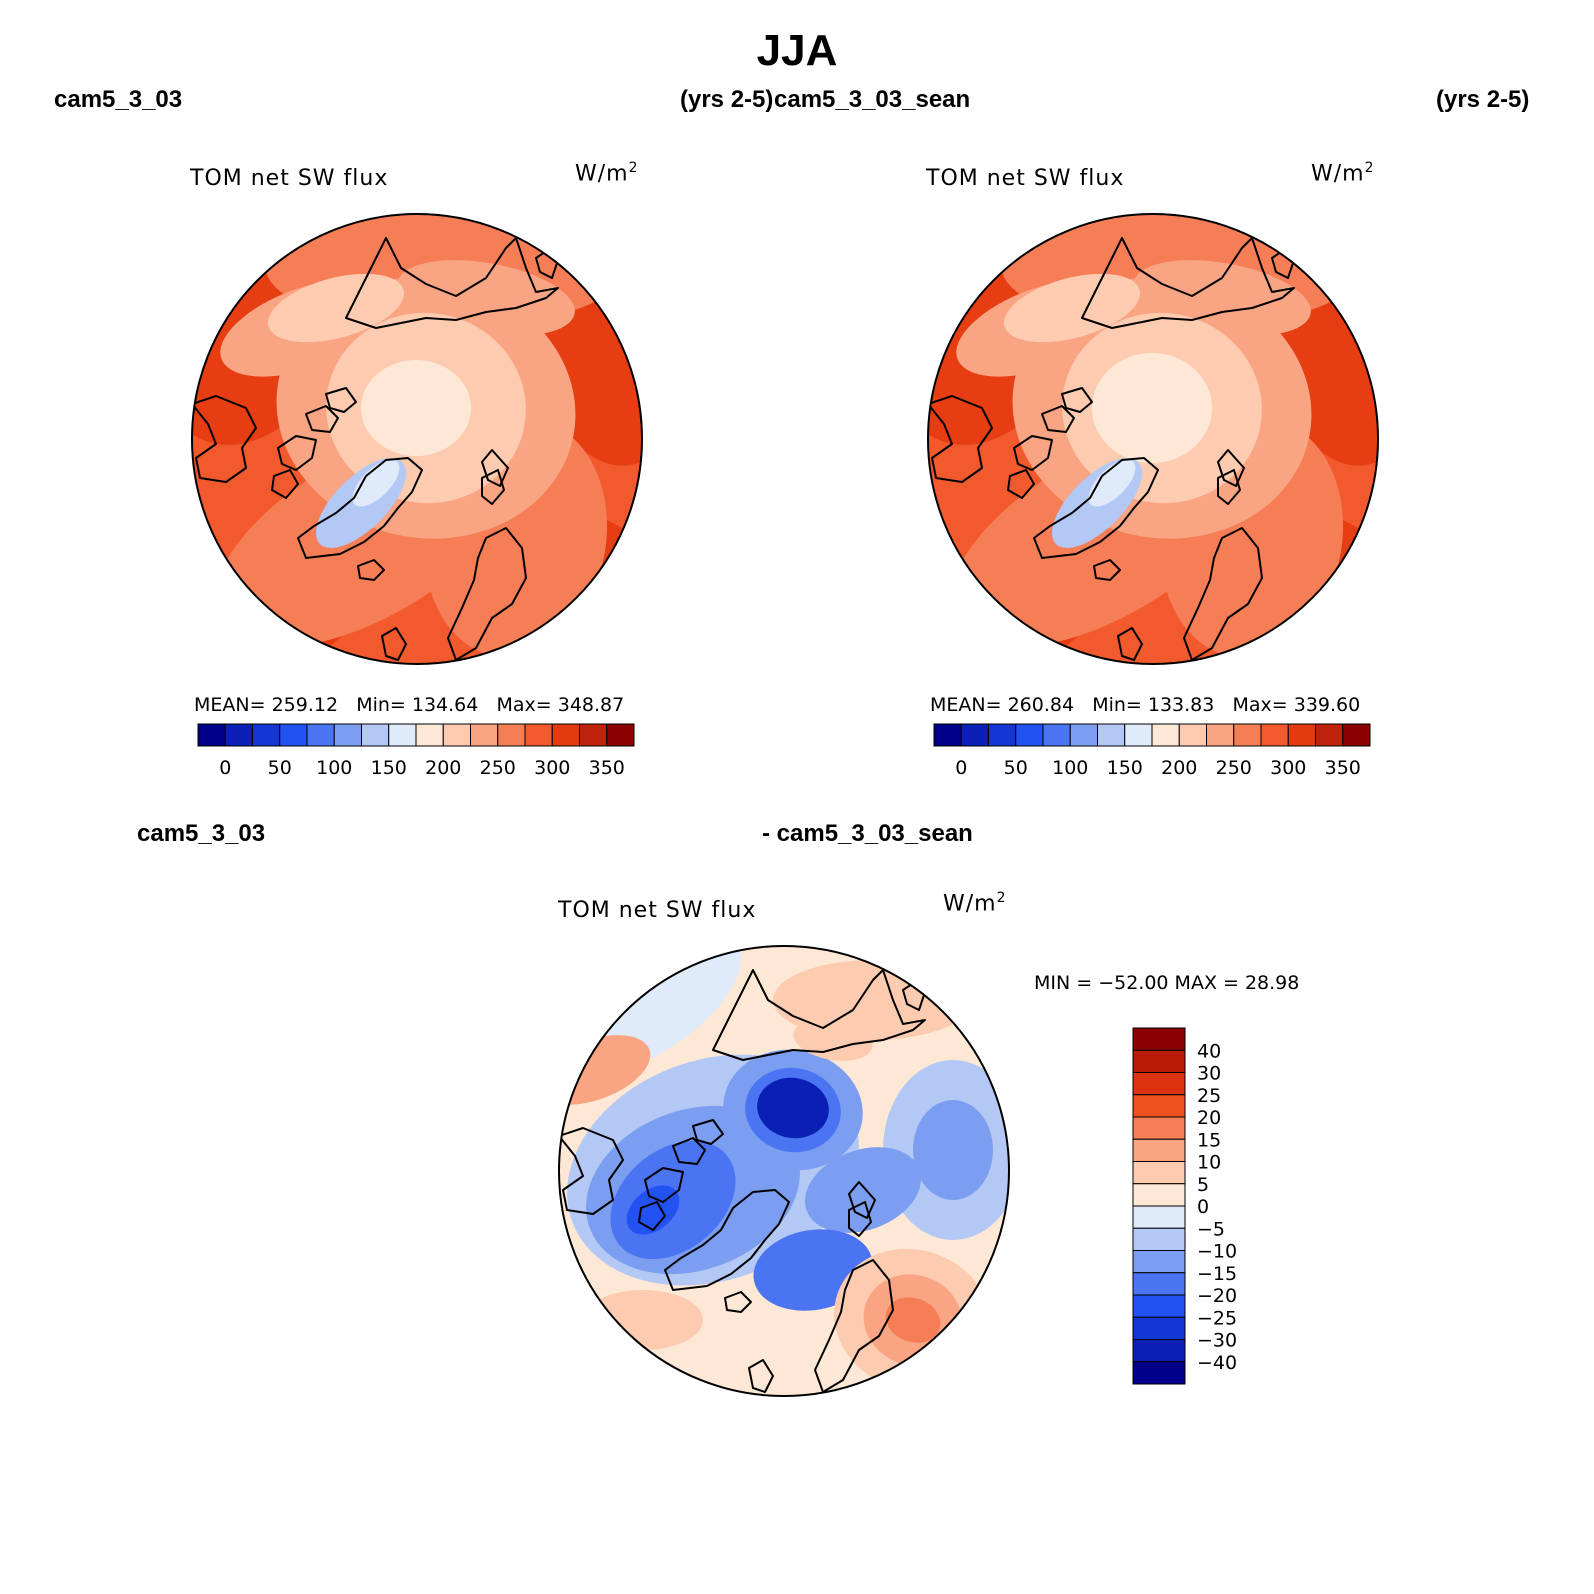  I want to click on panel2-units: W/m2, so click(1343, 173).